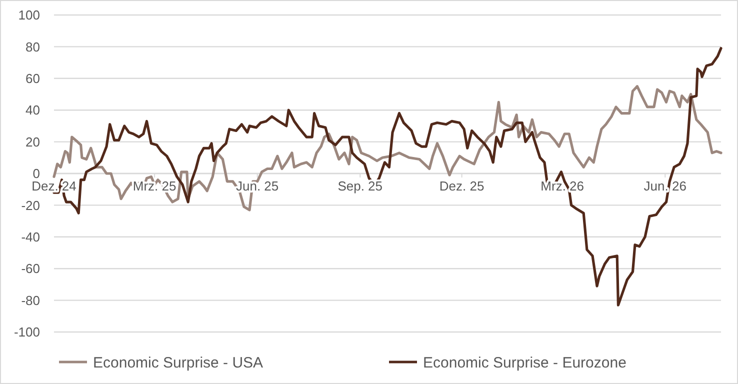 Image resolution: width=738 pixels, height=384 pixels. I want to click on y-tick-label: -20, so click(30, 205).